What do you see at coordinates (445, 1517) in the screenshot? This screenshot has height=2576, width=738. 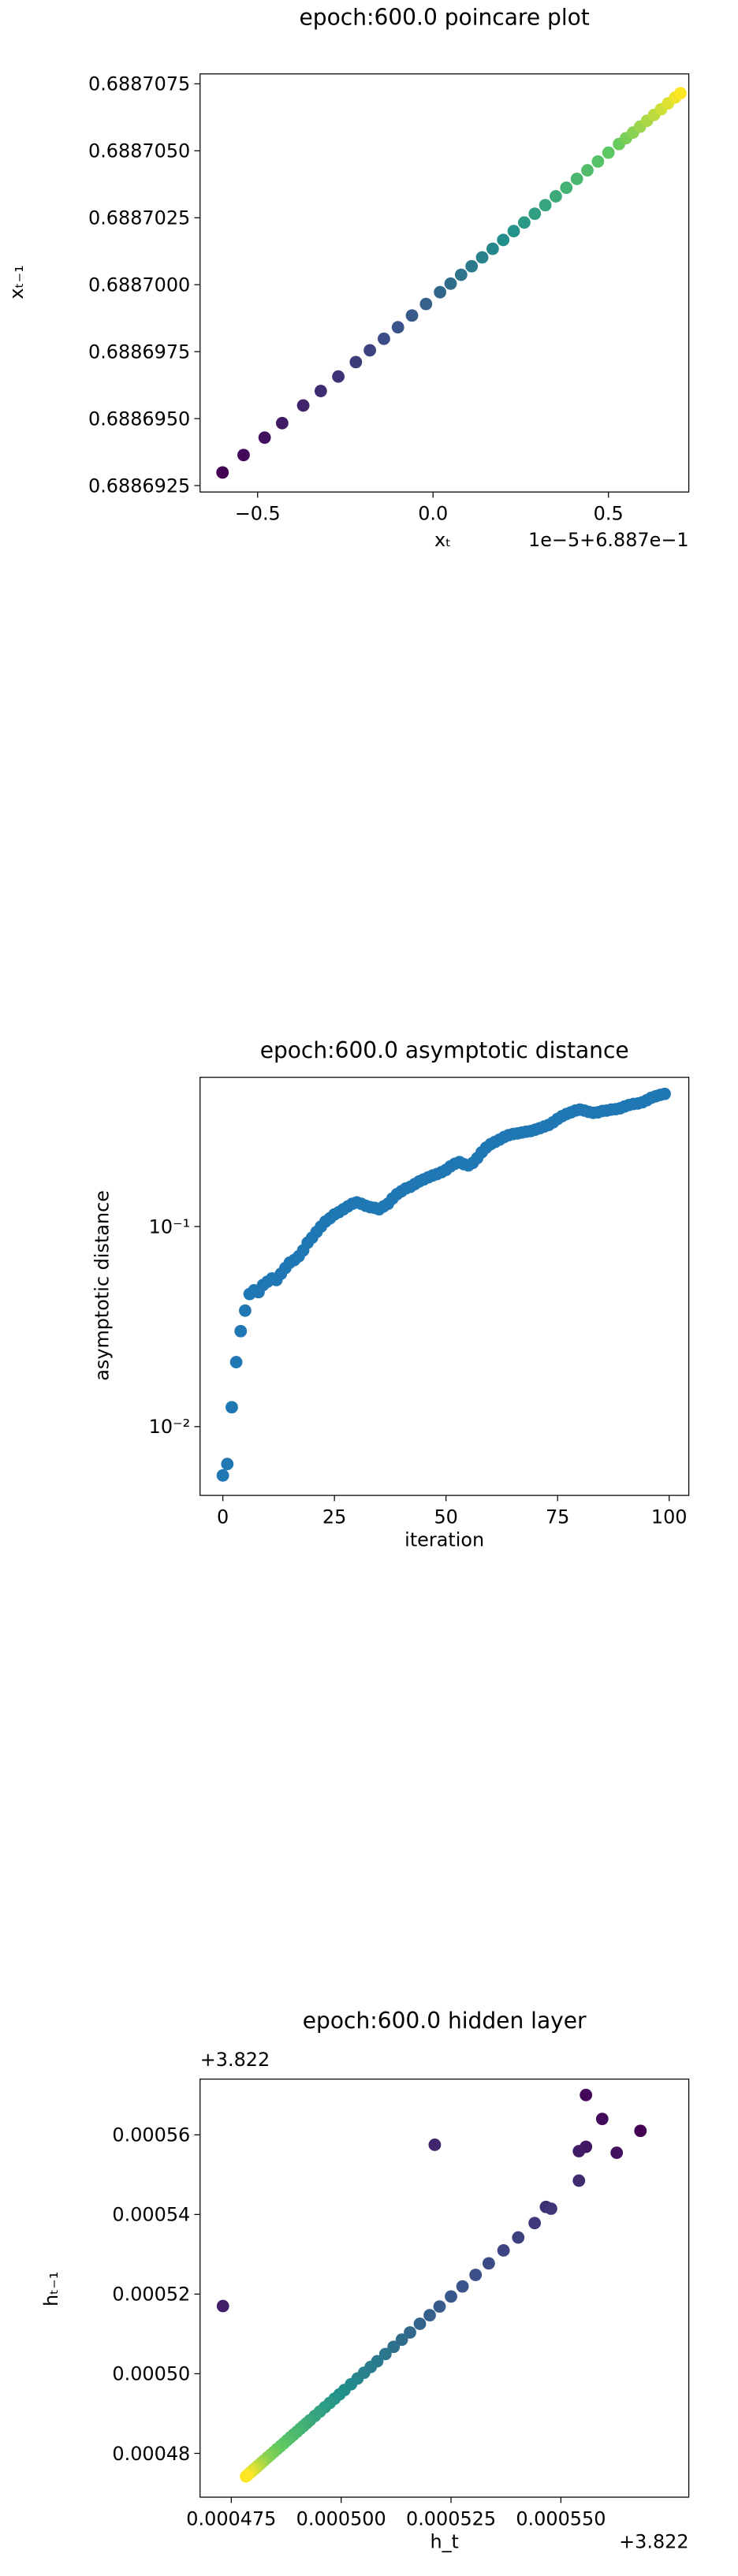 I see `x-tick-label: 50` at bounding box center [445, 1517].